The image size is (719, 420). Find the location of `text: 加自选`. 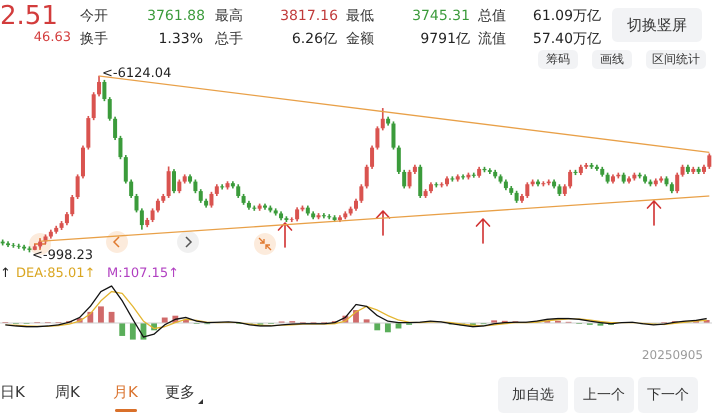

text: 加自选 is located at coordinates (533, 395).